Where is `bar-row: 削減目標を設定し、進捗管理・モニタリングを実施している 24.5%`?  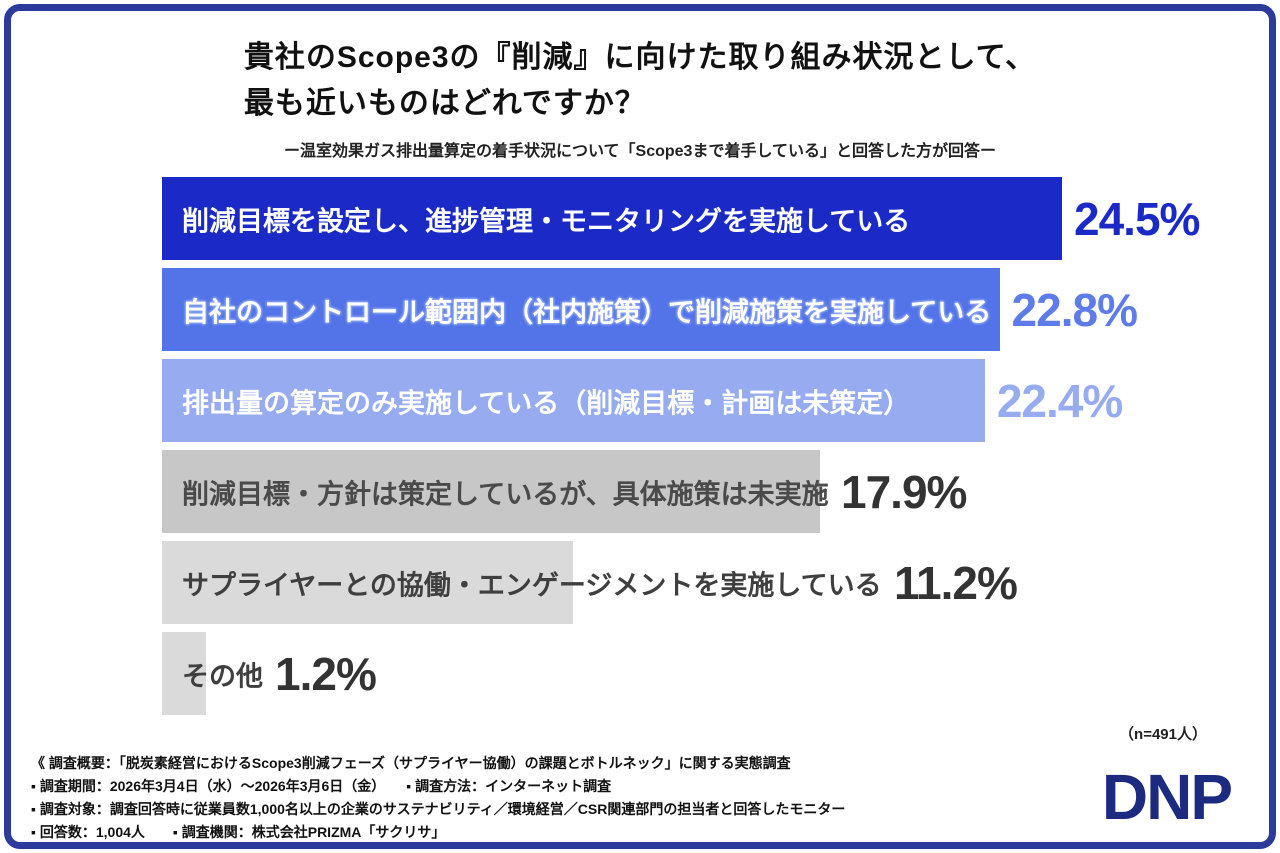
bar-row: 削減目標を設定し、進捗管理・モニタリングを実施している 24.5% is located at coordinates (715, 218).